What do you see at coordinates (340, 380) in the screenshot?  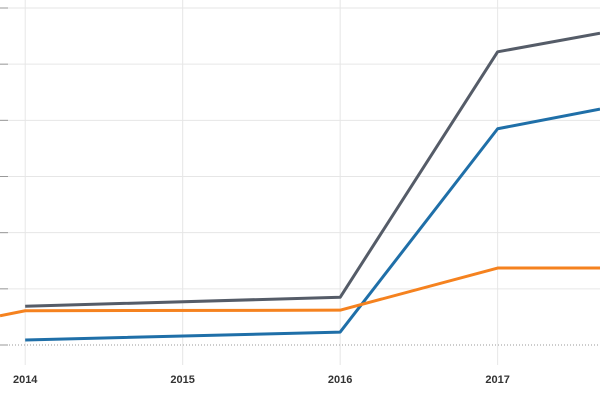 I see `x-tick-label: 2016` at bounding box center [340, 380].